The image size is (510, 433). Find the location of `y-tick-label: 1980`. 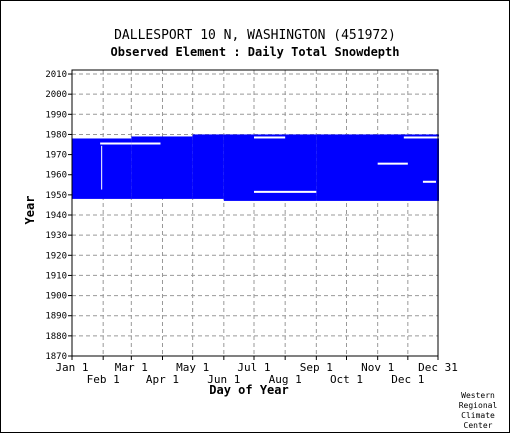

y-tick-label: 1980 is located at coordinates (56, 135).